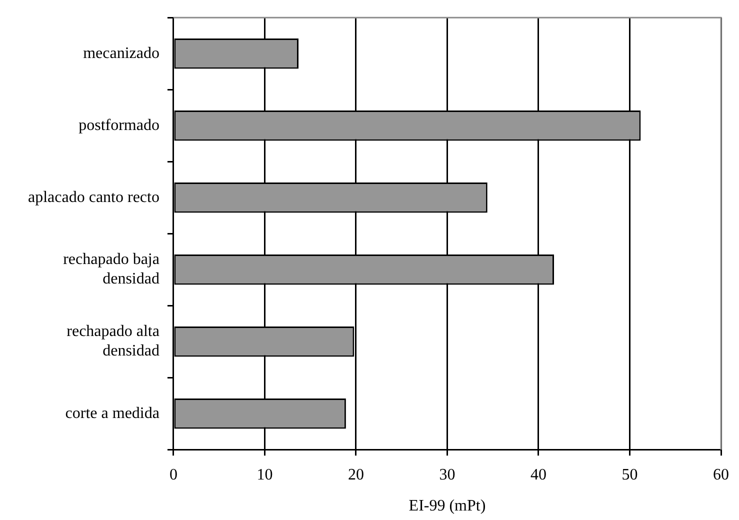 This screenshot has height=520, width=739. What do you see at coordinates (111, 269) in the screenshot?
I see `y-tick-label: rechapado baja densidad` at bounding box center [111, 269].